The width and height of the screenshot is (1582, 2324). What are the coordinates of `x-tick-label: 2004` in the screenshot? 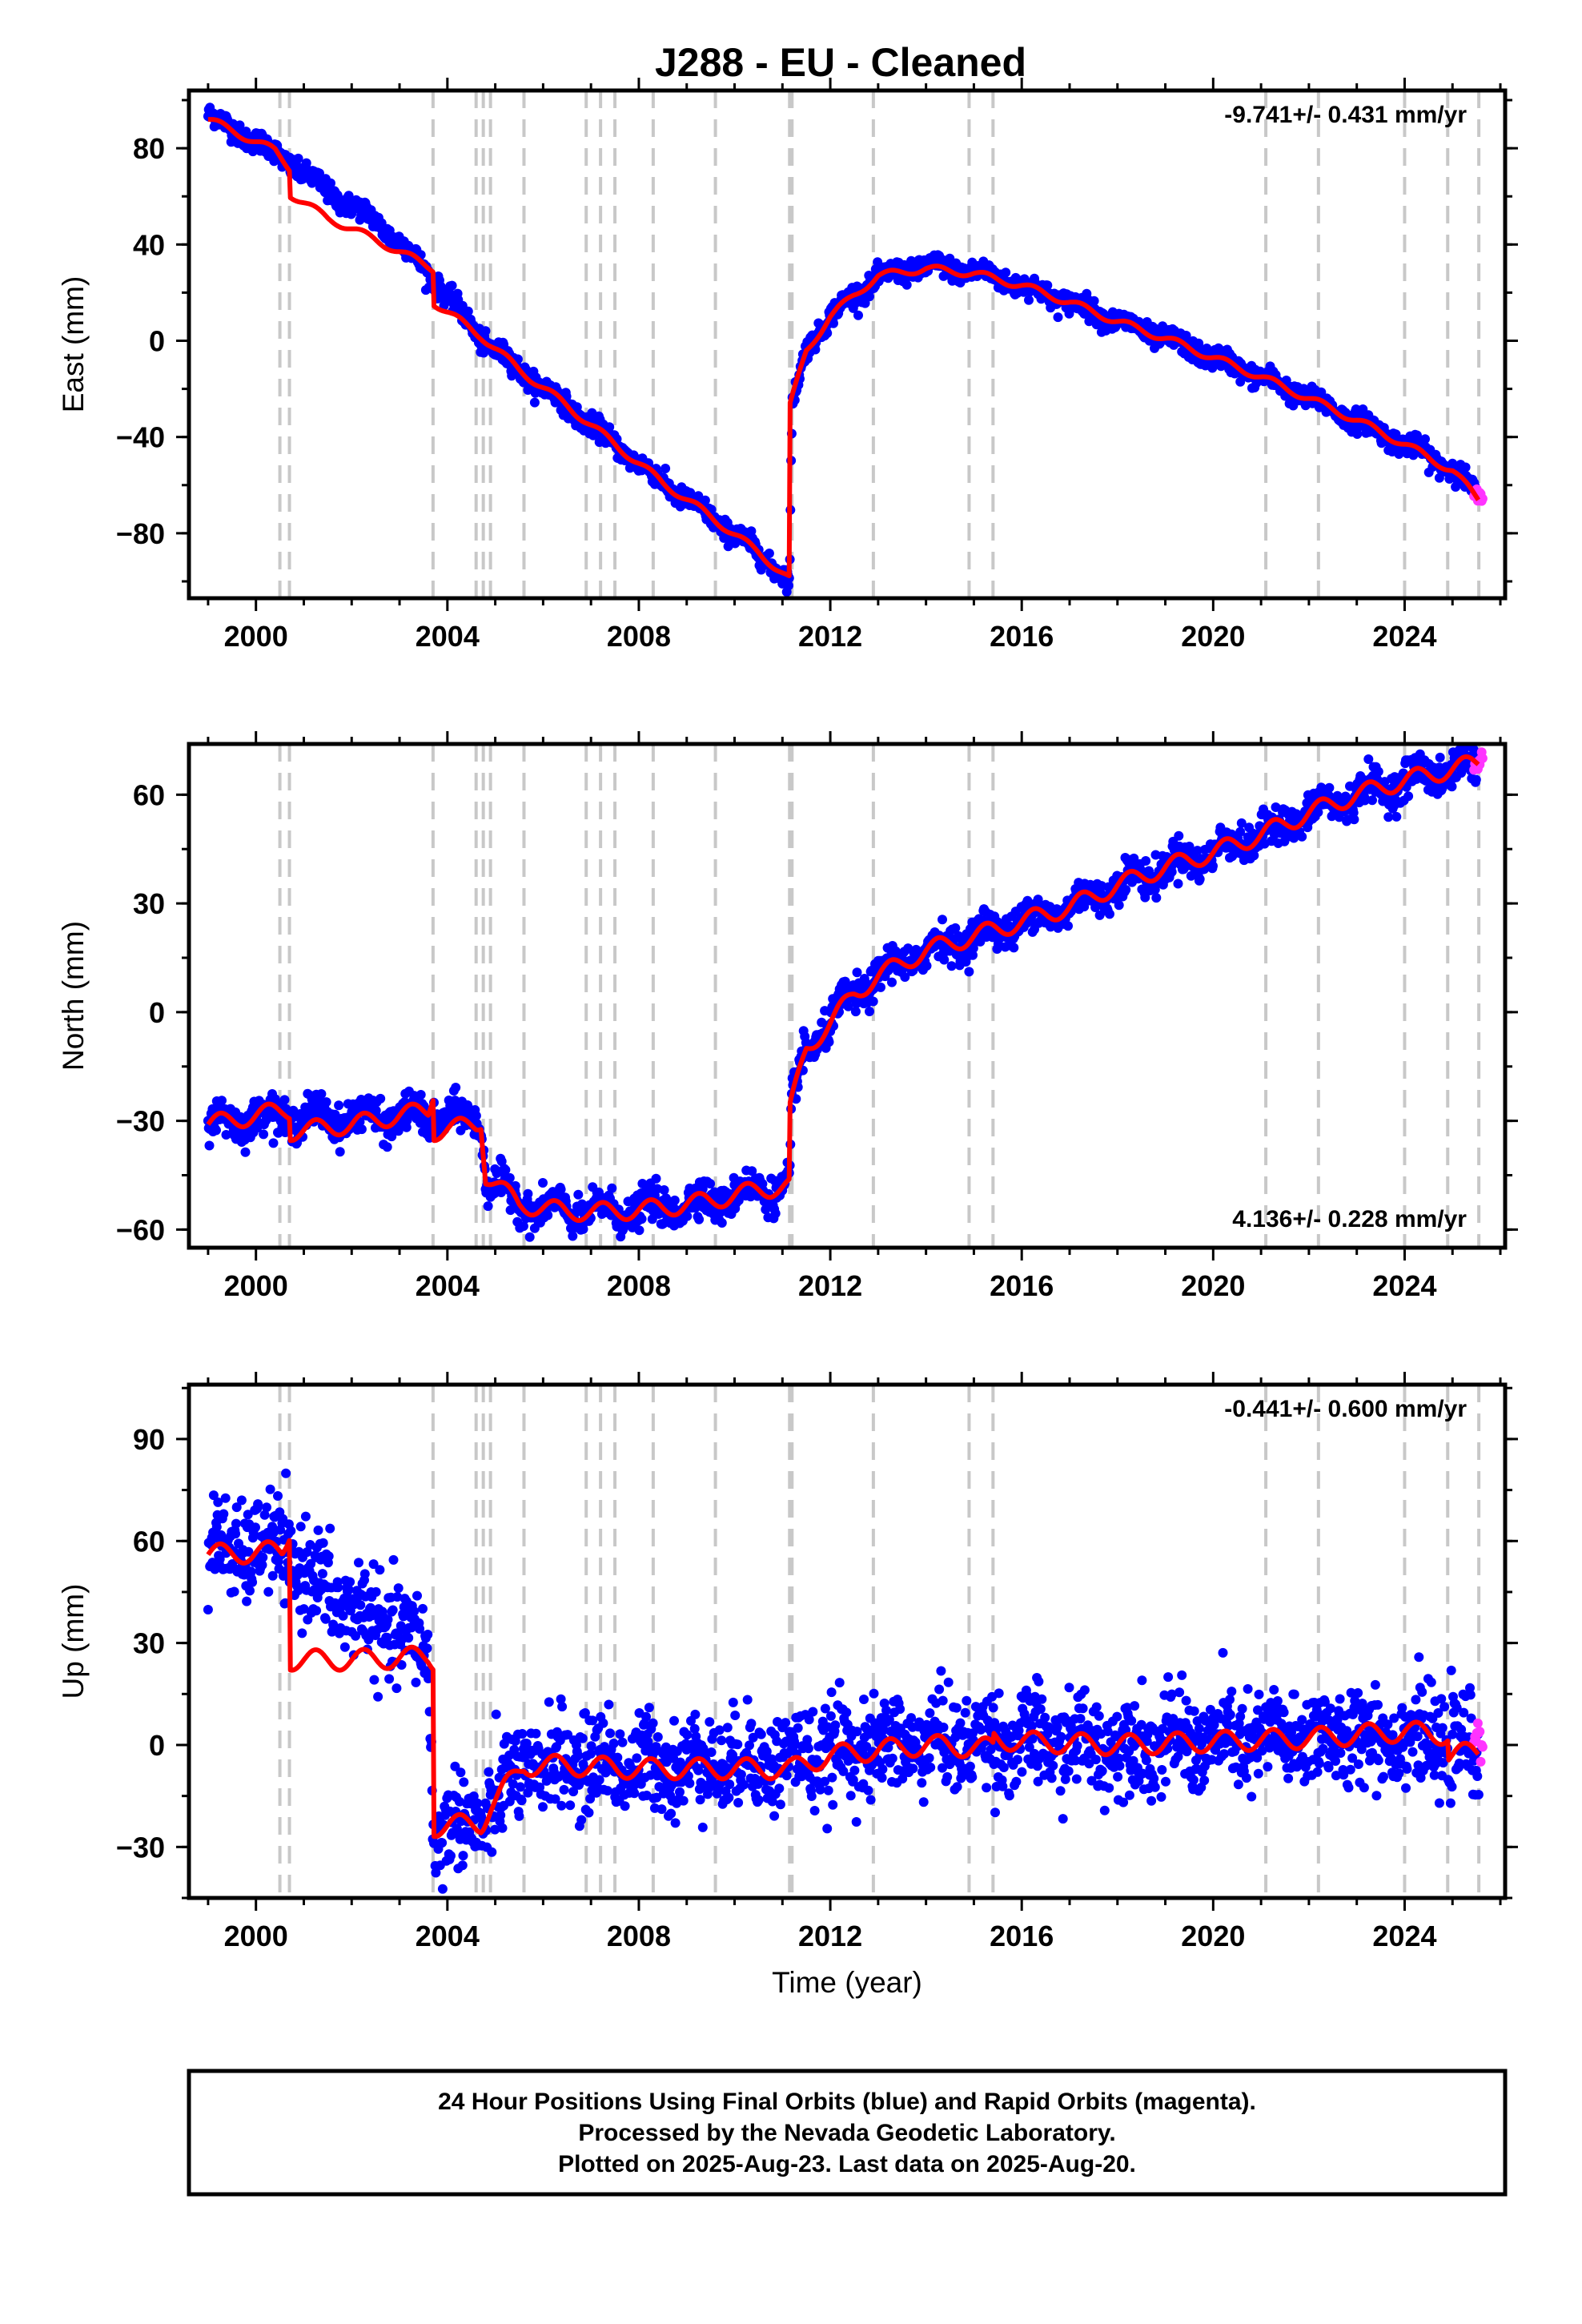 It's located at (448, 636).